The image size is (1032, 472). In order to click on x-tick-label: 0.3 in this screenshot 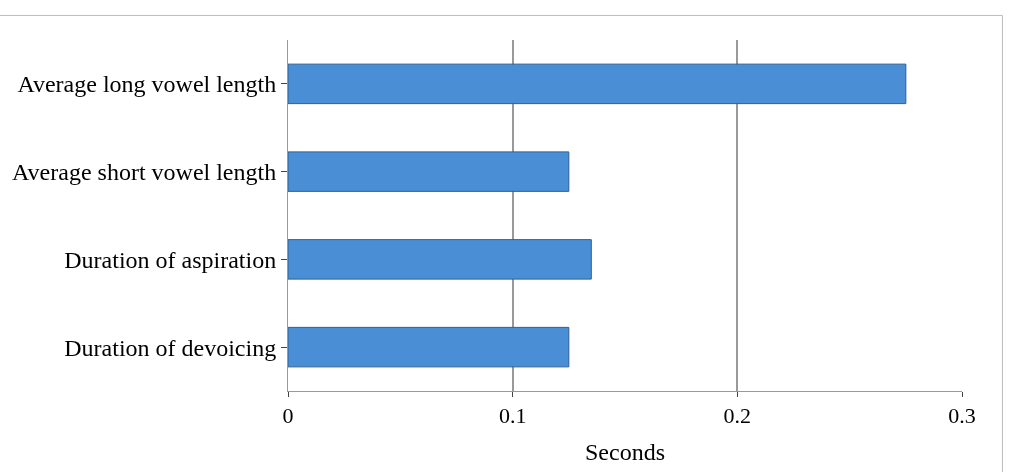, I will do `click(962, 416)`.